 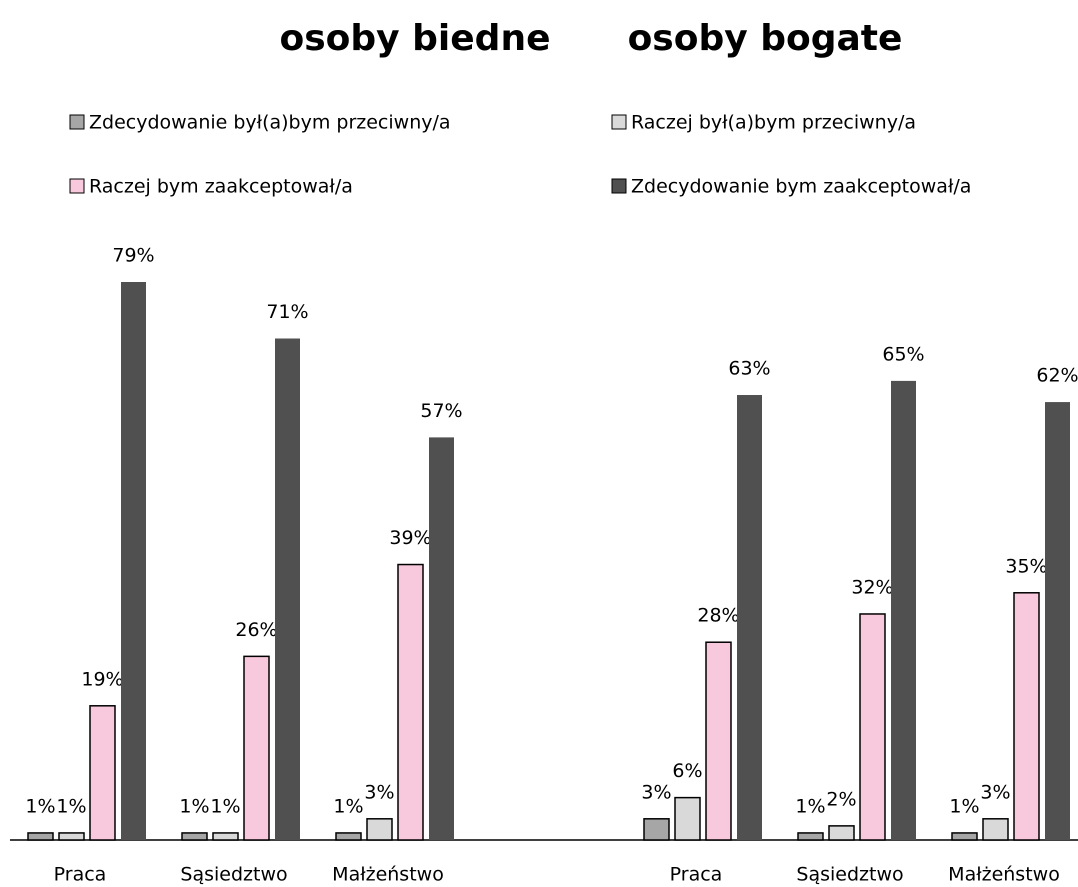 What do you see at coordinates (221, 187) in the screenshot?
I see `legend-label: Raczej bym zaakceptował/a` at bounding box center [221, 187].